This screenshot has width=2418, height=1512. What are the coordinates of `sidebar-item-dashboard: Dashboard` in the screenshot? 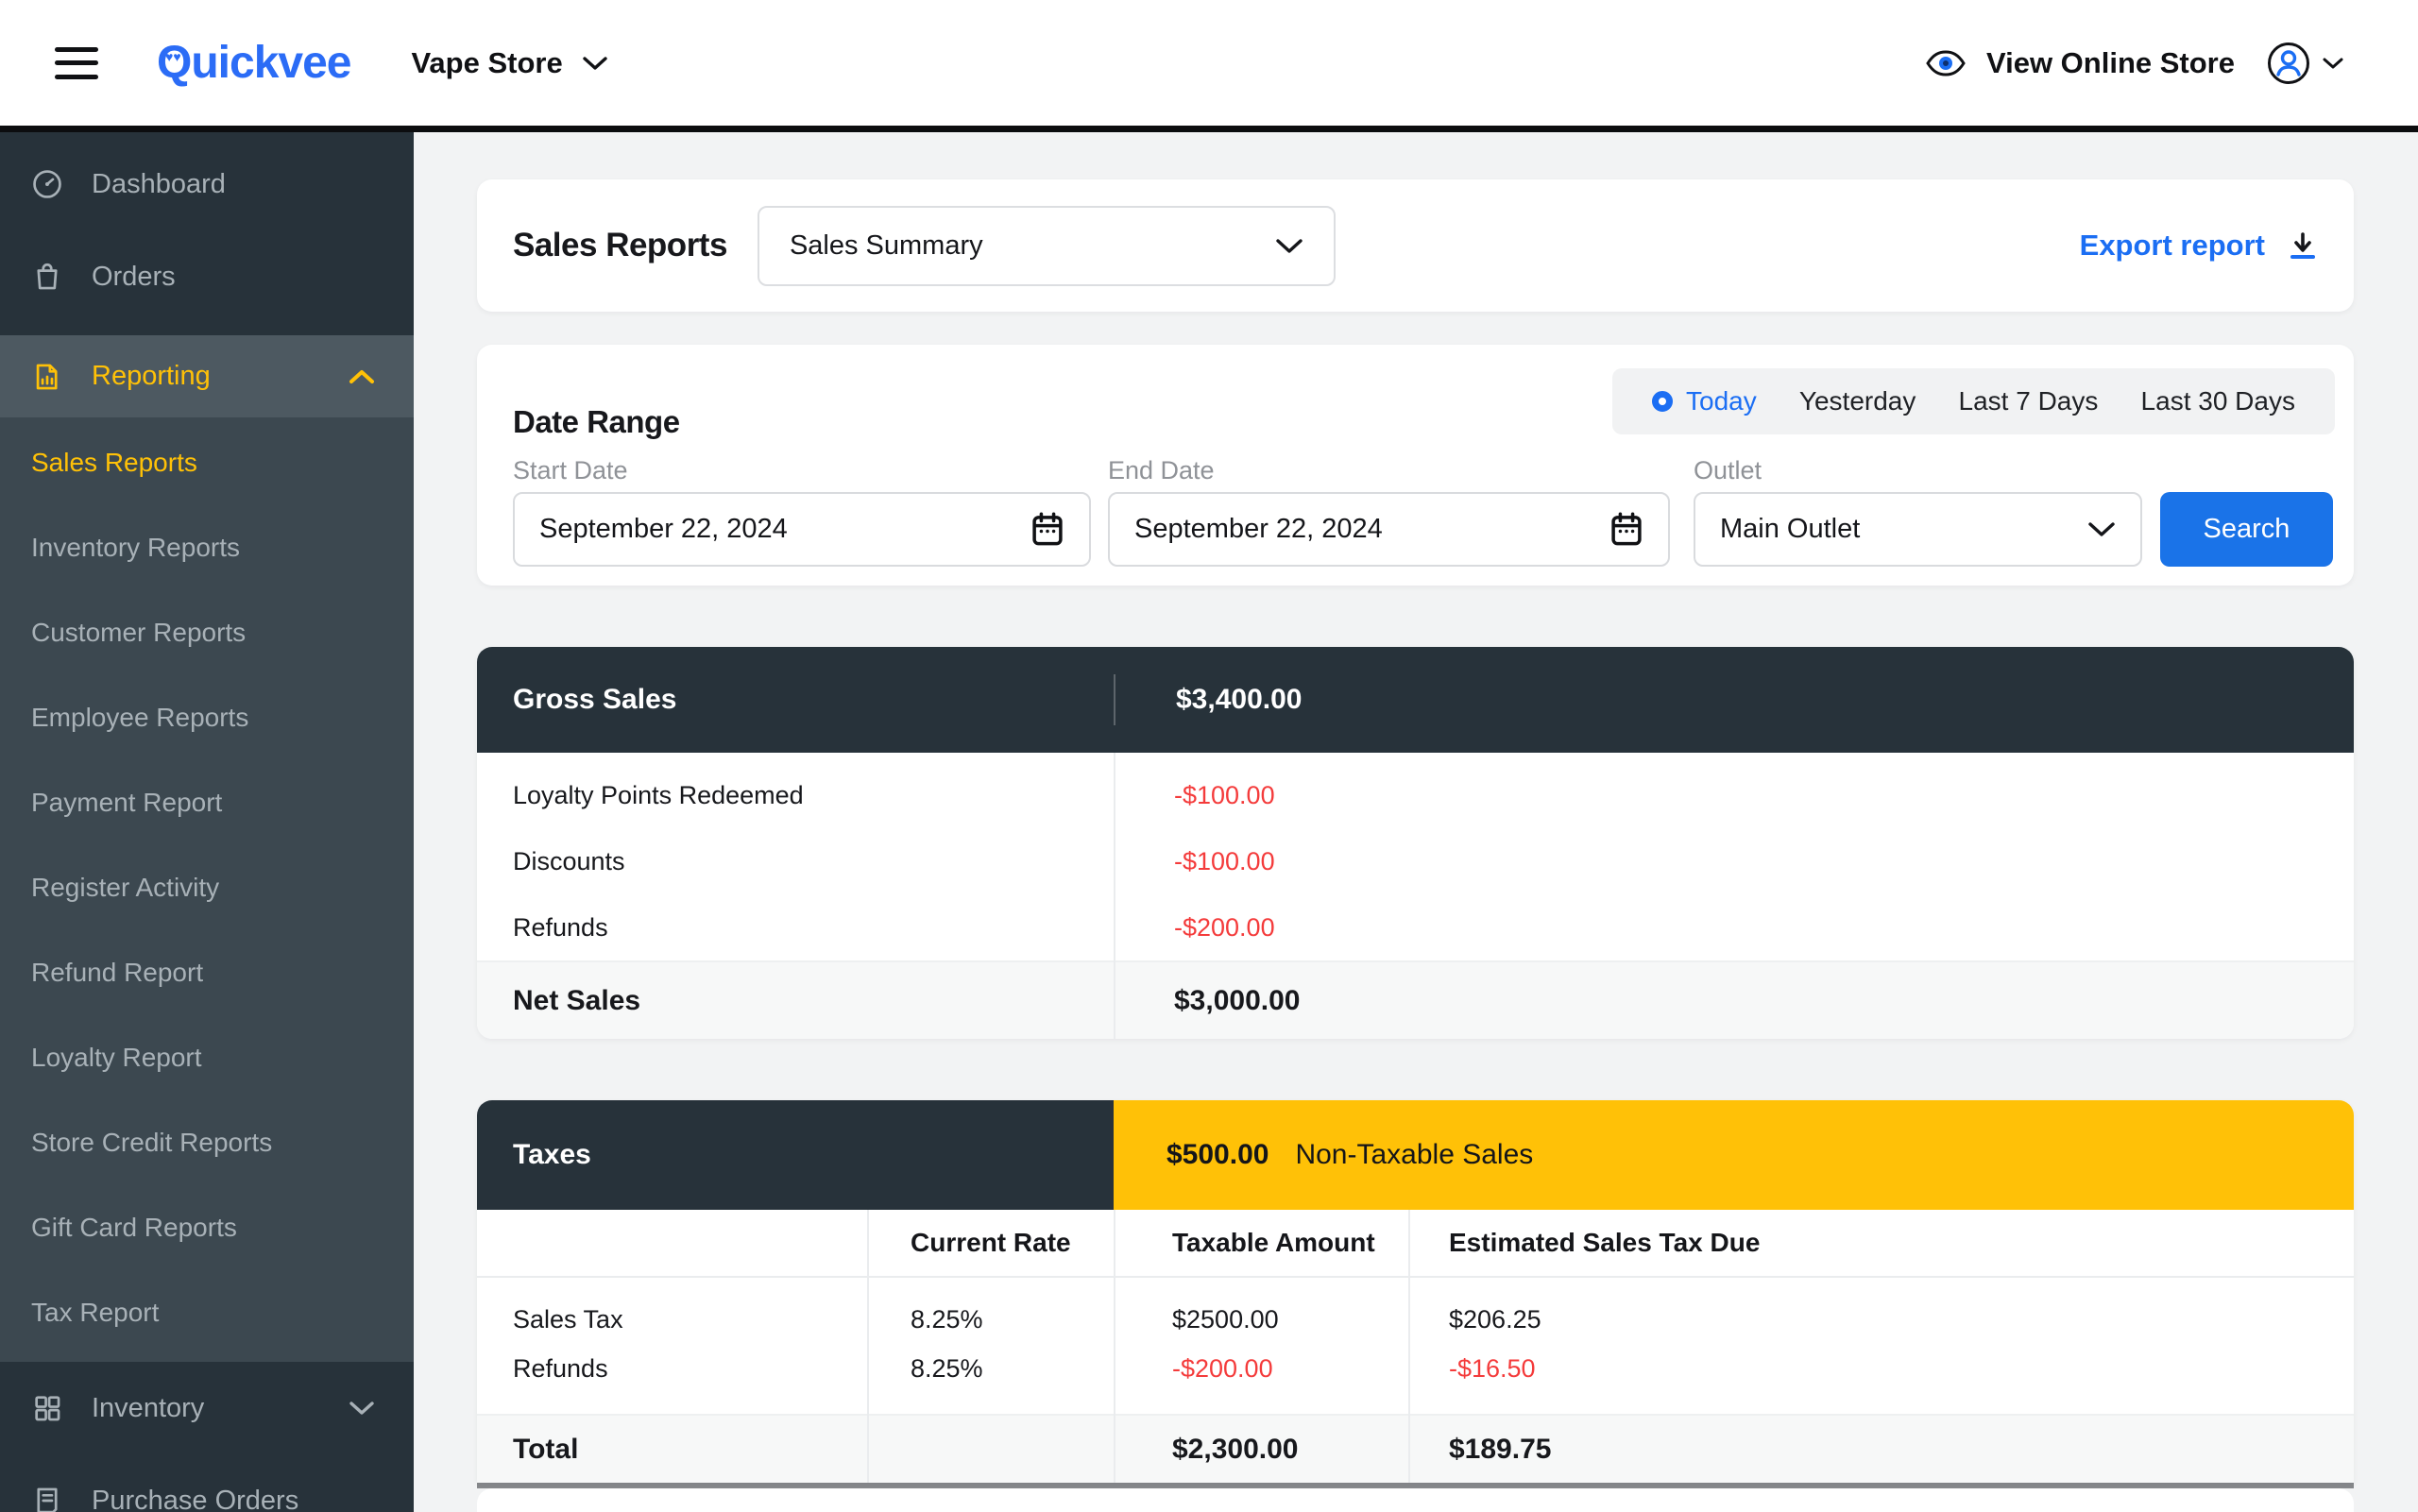 It's located at (207, 184).